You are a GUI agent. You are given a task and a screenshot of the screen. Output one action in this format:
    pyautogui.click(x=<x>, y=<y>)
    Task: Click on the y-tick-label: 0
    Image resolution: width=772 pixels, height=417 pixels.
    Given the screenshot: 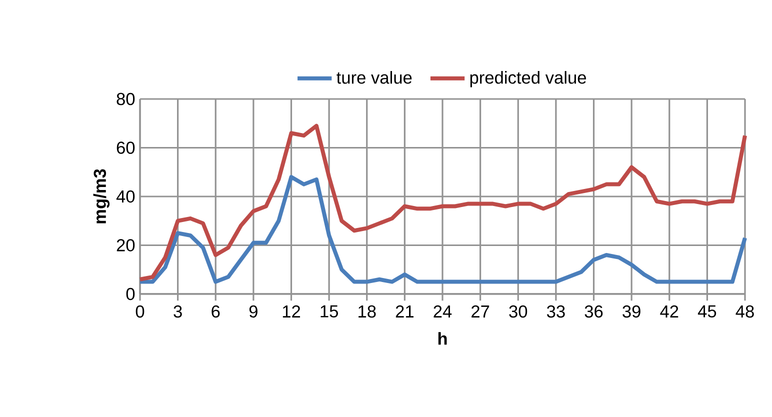 What is the action you would take?
    pyautogui.click(x=130, y=294)
    